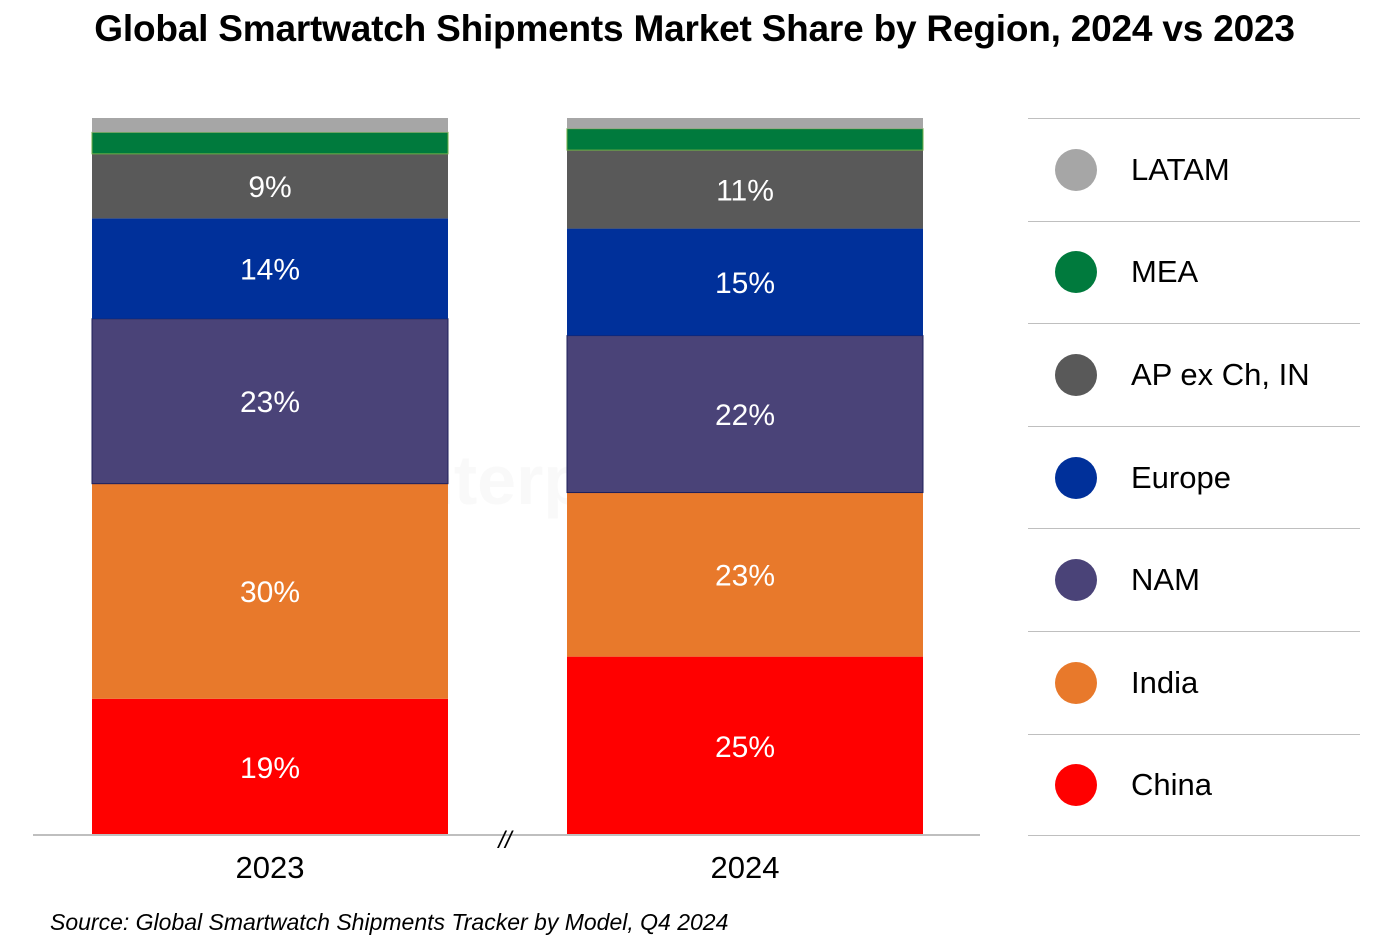 This screenshot has height=949, width=1389. I want to click on bar-segment-ap-ex-ch-in-2023, so click(270, 186).